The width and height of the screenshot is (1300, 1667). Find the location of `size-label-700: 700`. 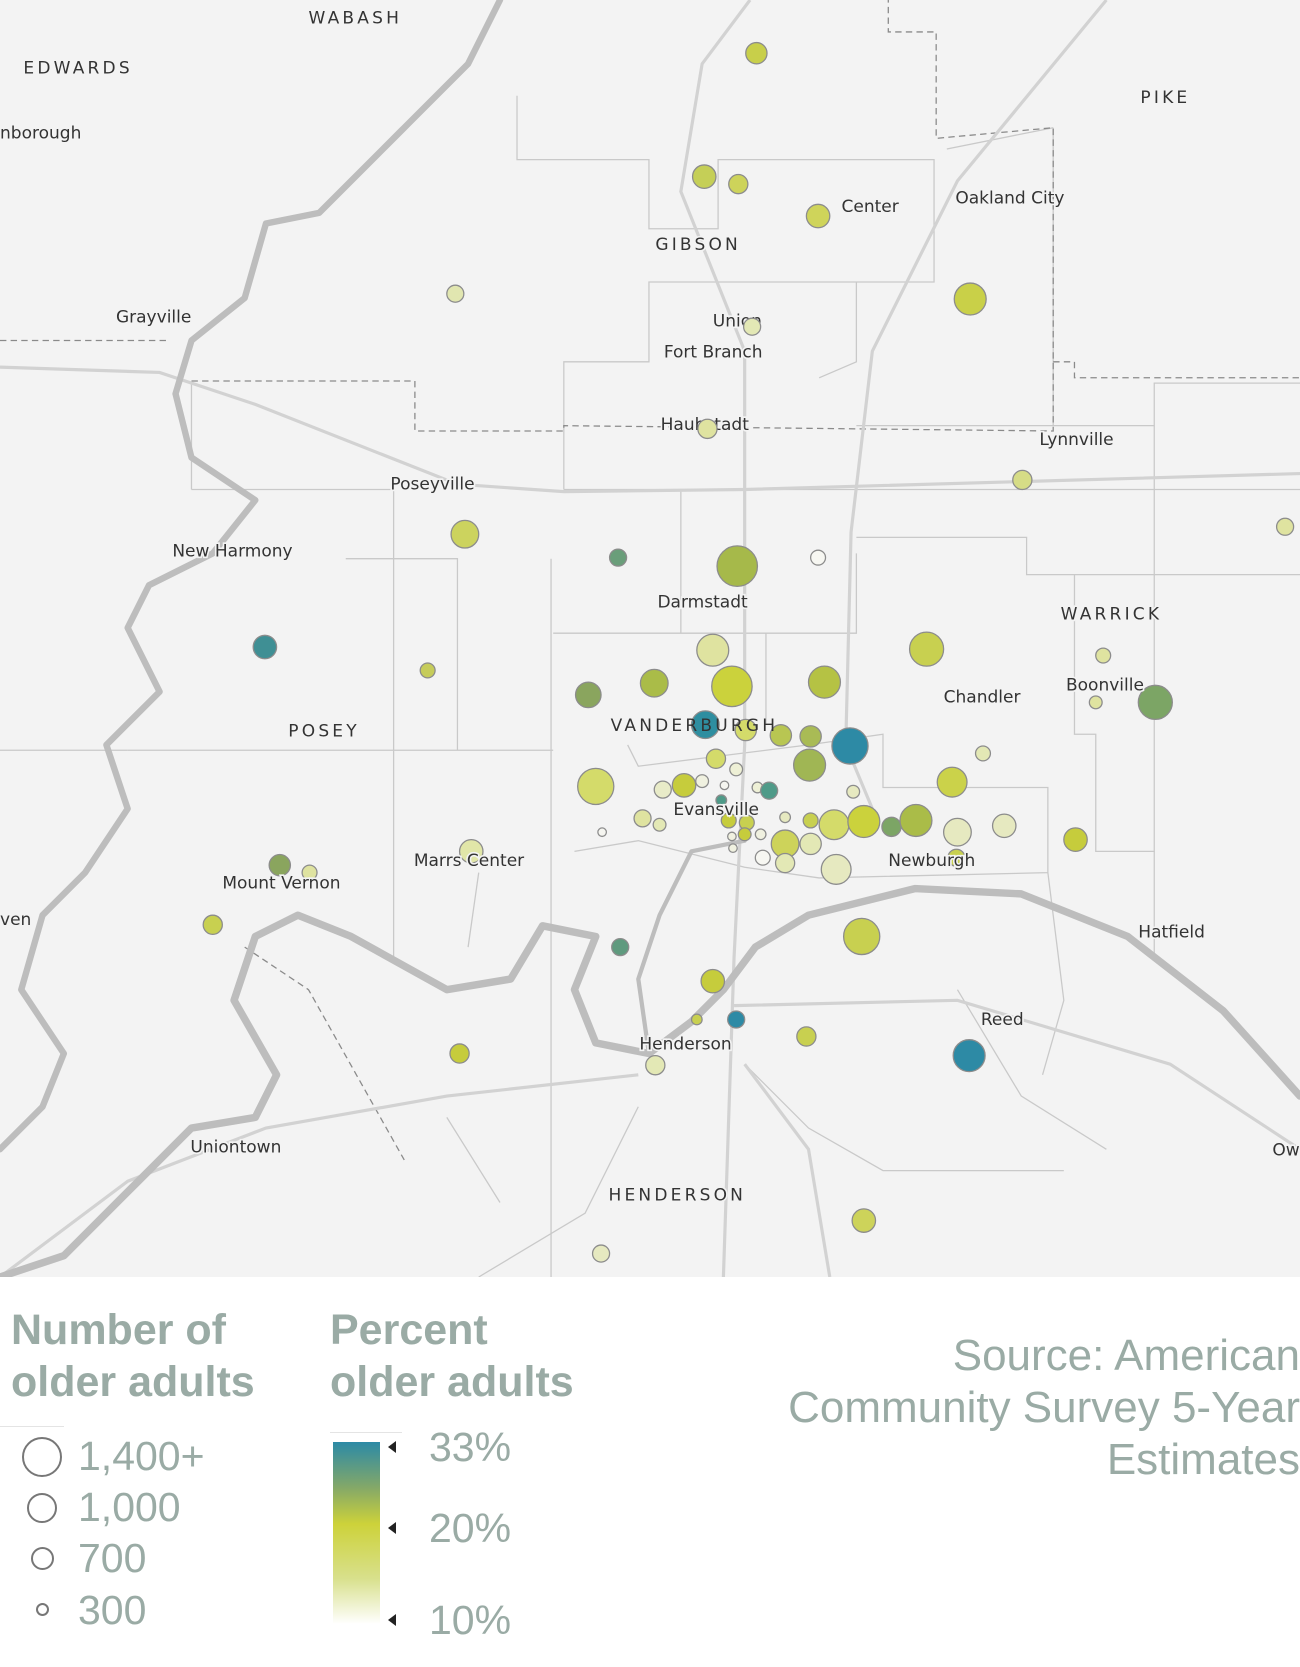

size-label-700: 700 is located at coordinates (112, 1558).